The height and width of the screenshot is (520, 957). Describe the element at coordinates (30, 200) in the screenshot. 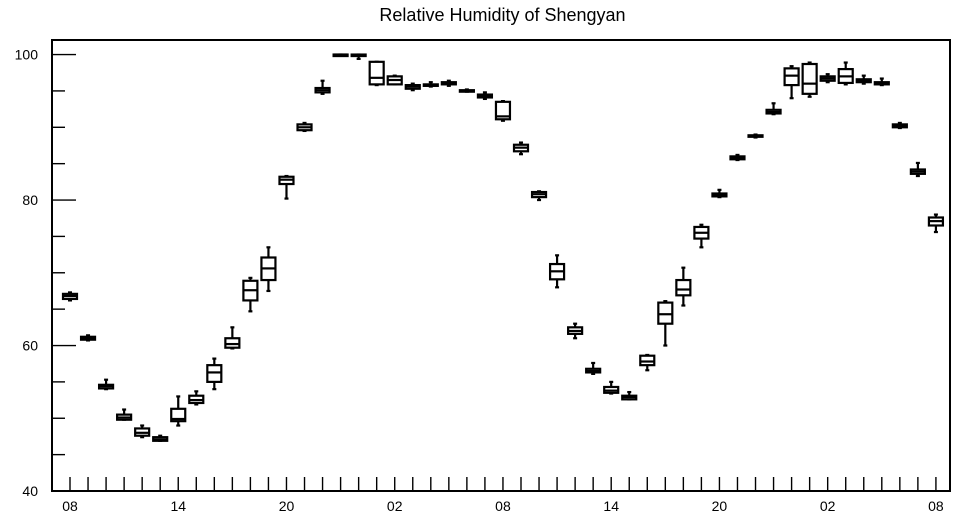

I see `y-tick-label: 80` at that location.